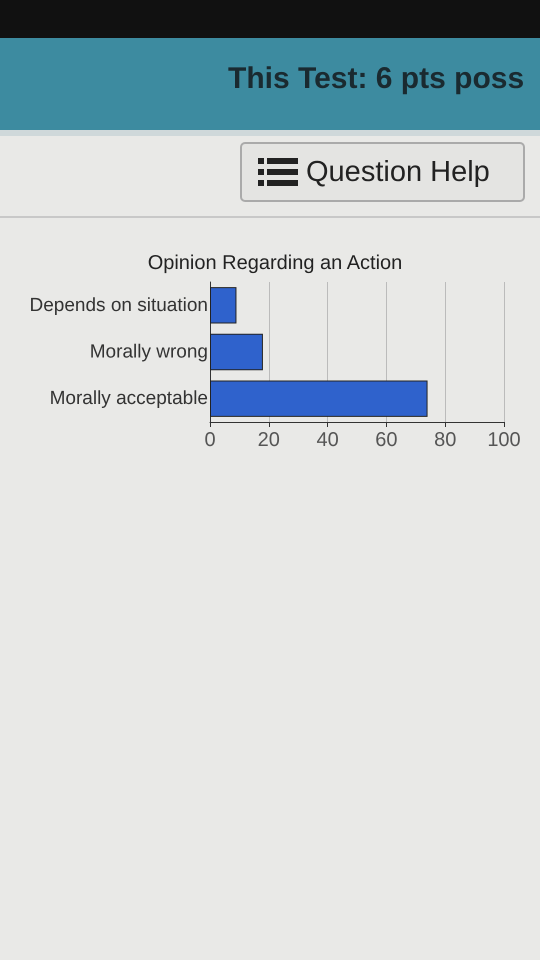 The image size is (540, 960). I want to click on text: Question Help, so click(398, 172).